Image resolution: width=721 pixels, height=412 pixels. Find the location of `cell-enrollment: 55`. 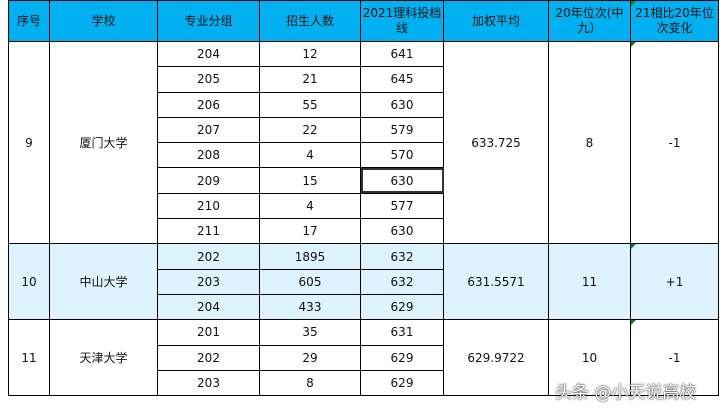

cell-enrollment: 55 is located at coordinates (310, 104).